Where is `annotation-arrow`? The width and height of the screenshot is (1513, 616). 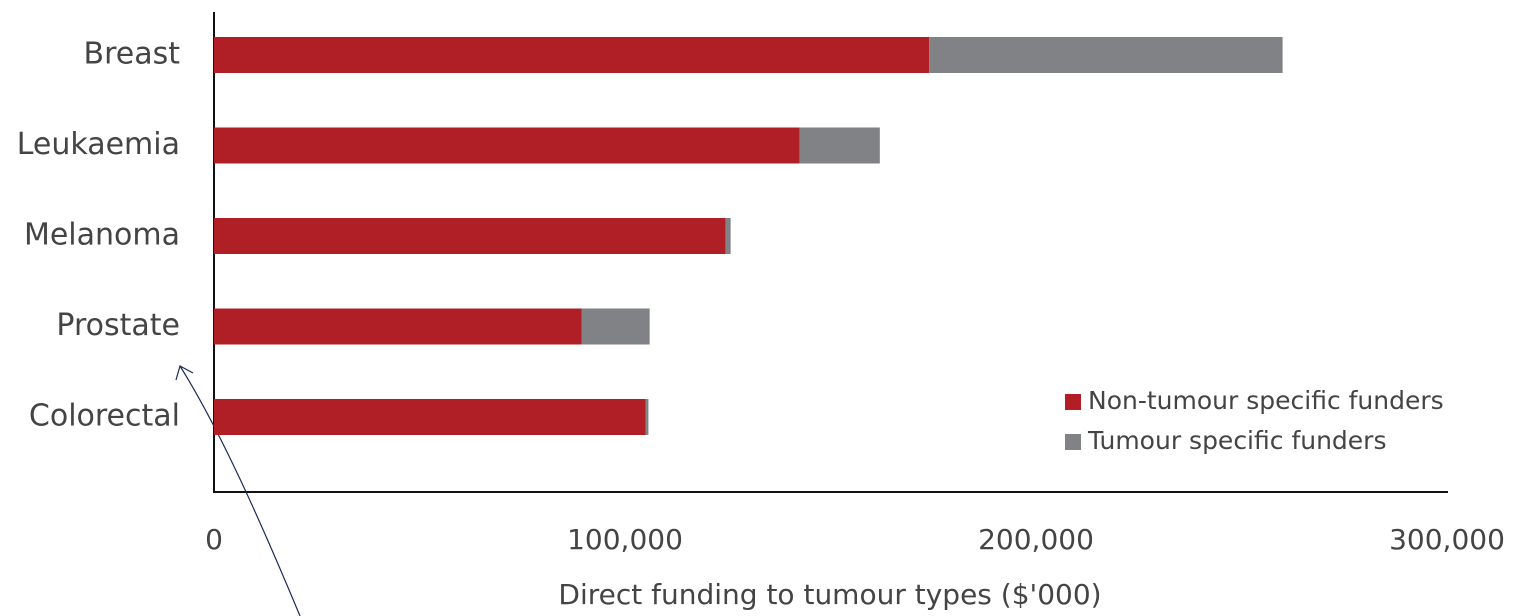
annotation-arrow is located at coordinates (240, 490).